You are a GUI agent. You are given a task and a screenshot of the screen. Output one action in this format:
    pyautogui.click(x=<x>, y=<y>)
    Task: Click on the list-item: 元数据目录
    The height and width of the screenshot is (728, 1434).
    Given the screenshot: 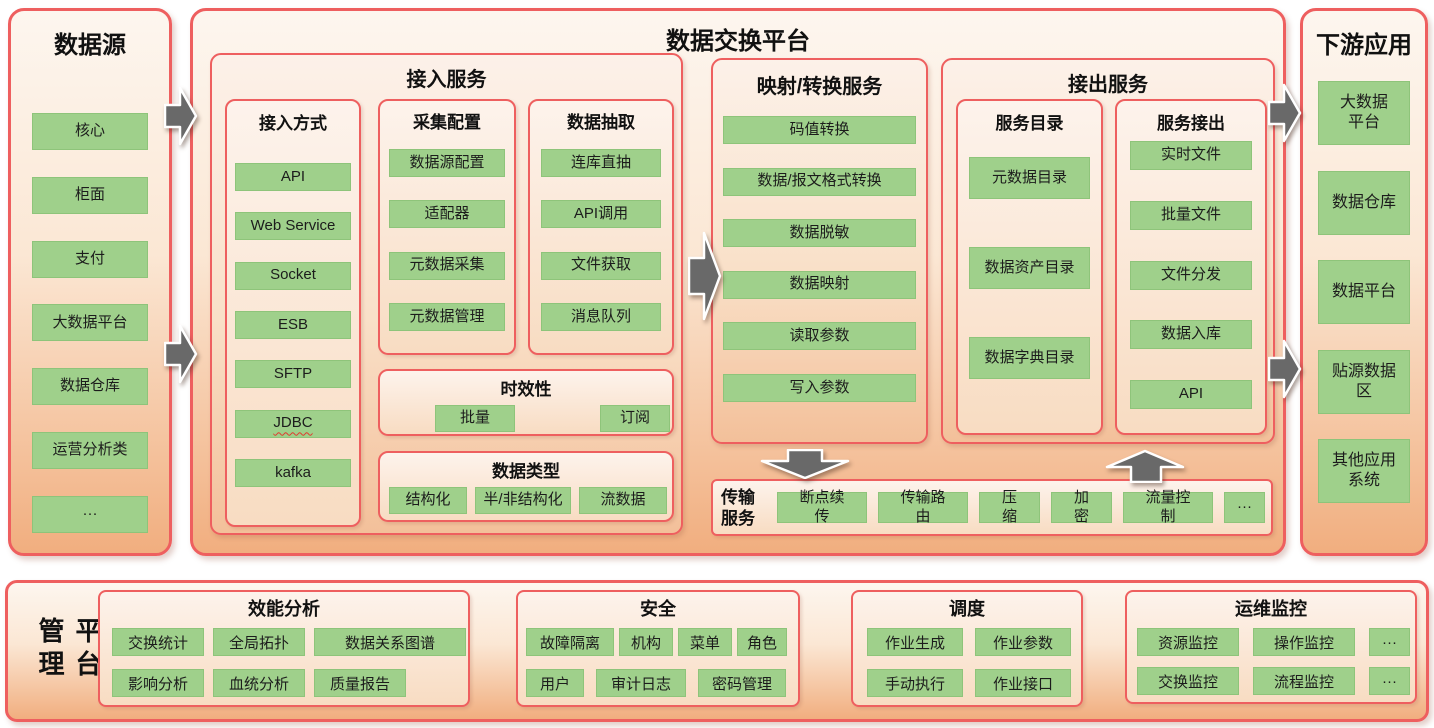 What is the action you would take?
    pyautogui.click(x=1029, y=178)
    